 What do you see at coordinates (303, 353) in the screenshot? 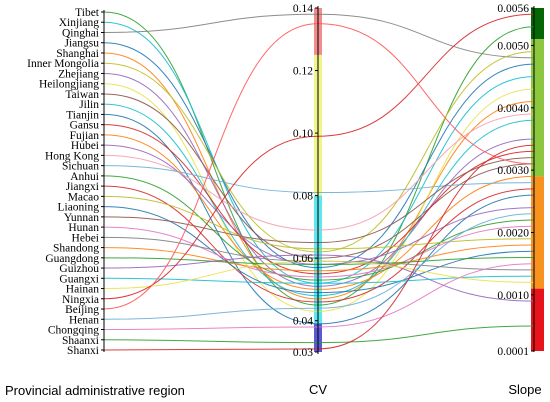
I see `cv-tick-label-6: 0.03` at bounding box center [303, 353].